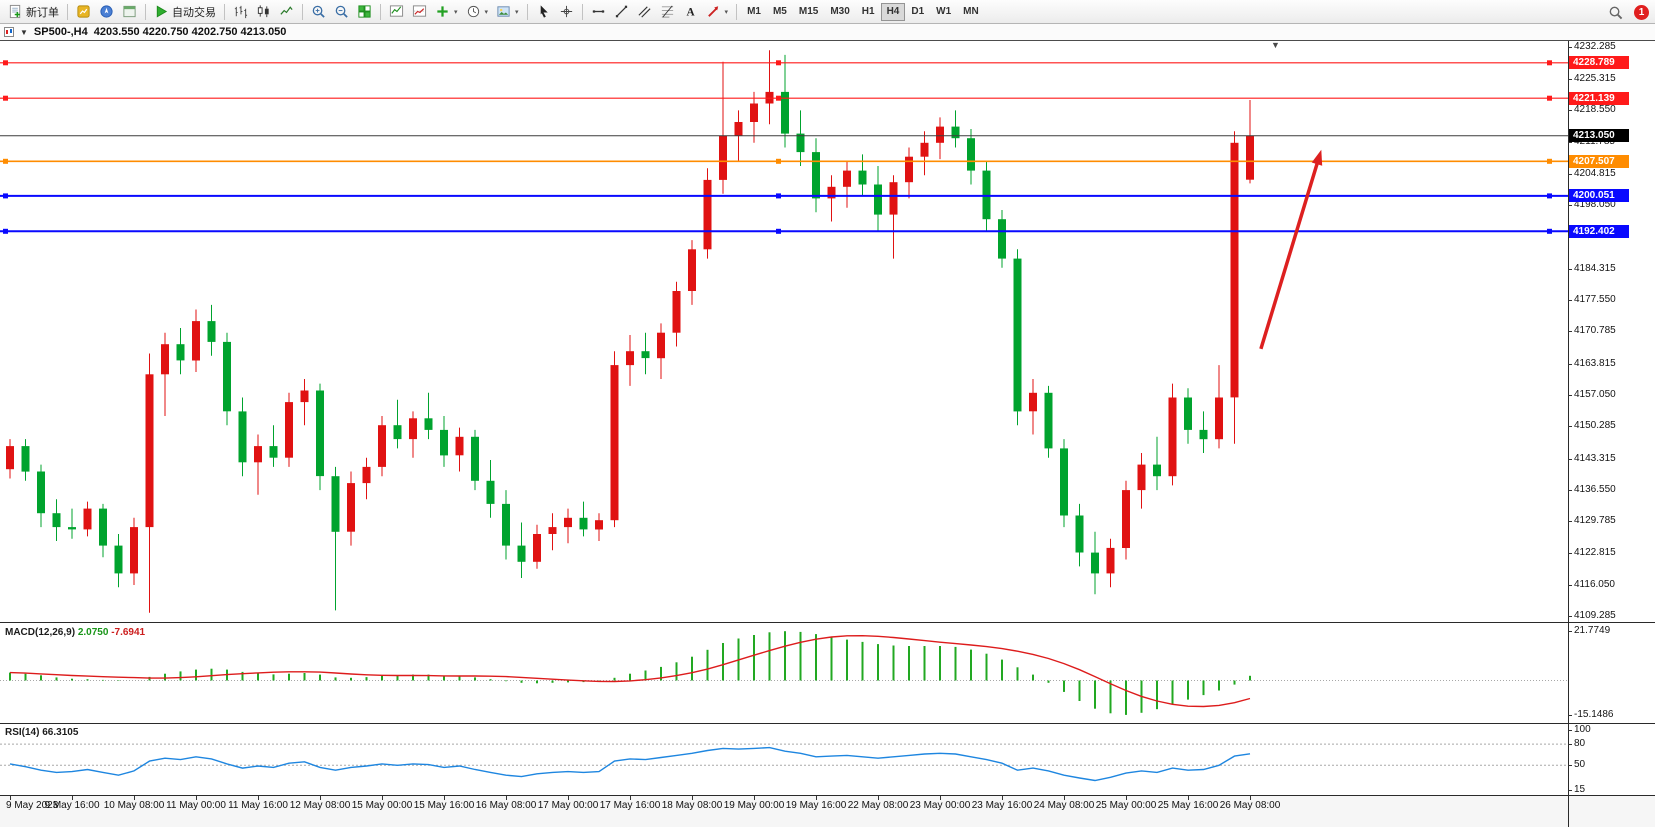  What do you see at coordinates (839, 12) in the screenshot?
I see `timeframe-m30-button: M30` at bounding box center [839, 12].